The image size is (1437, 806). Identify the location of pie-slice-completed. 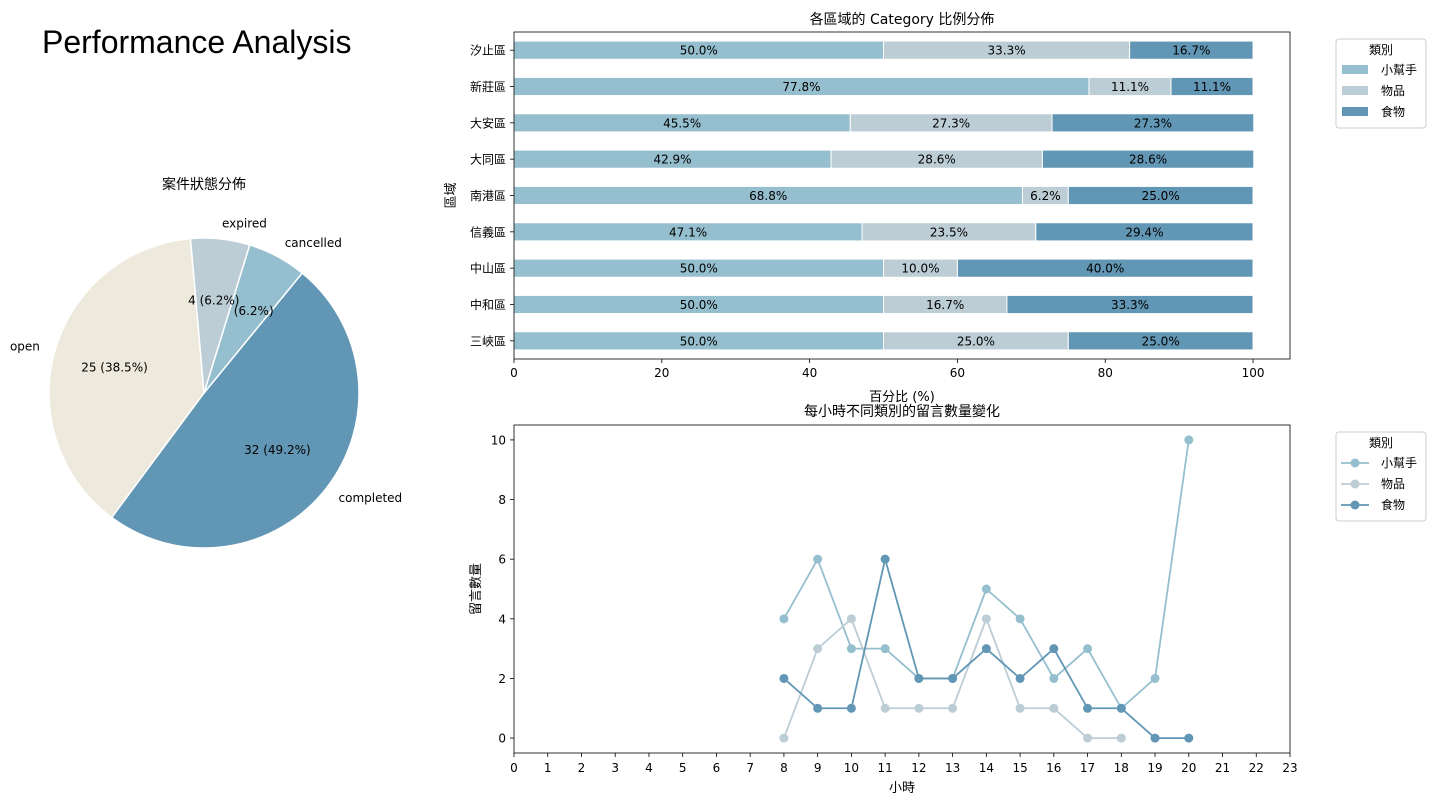
(235, 410).